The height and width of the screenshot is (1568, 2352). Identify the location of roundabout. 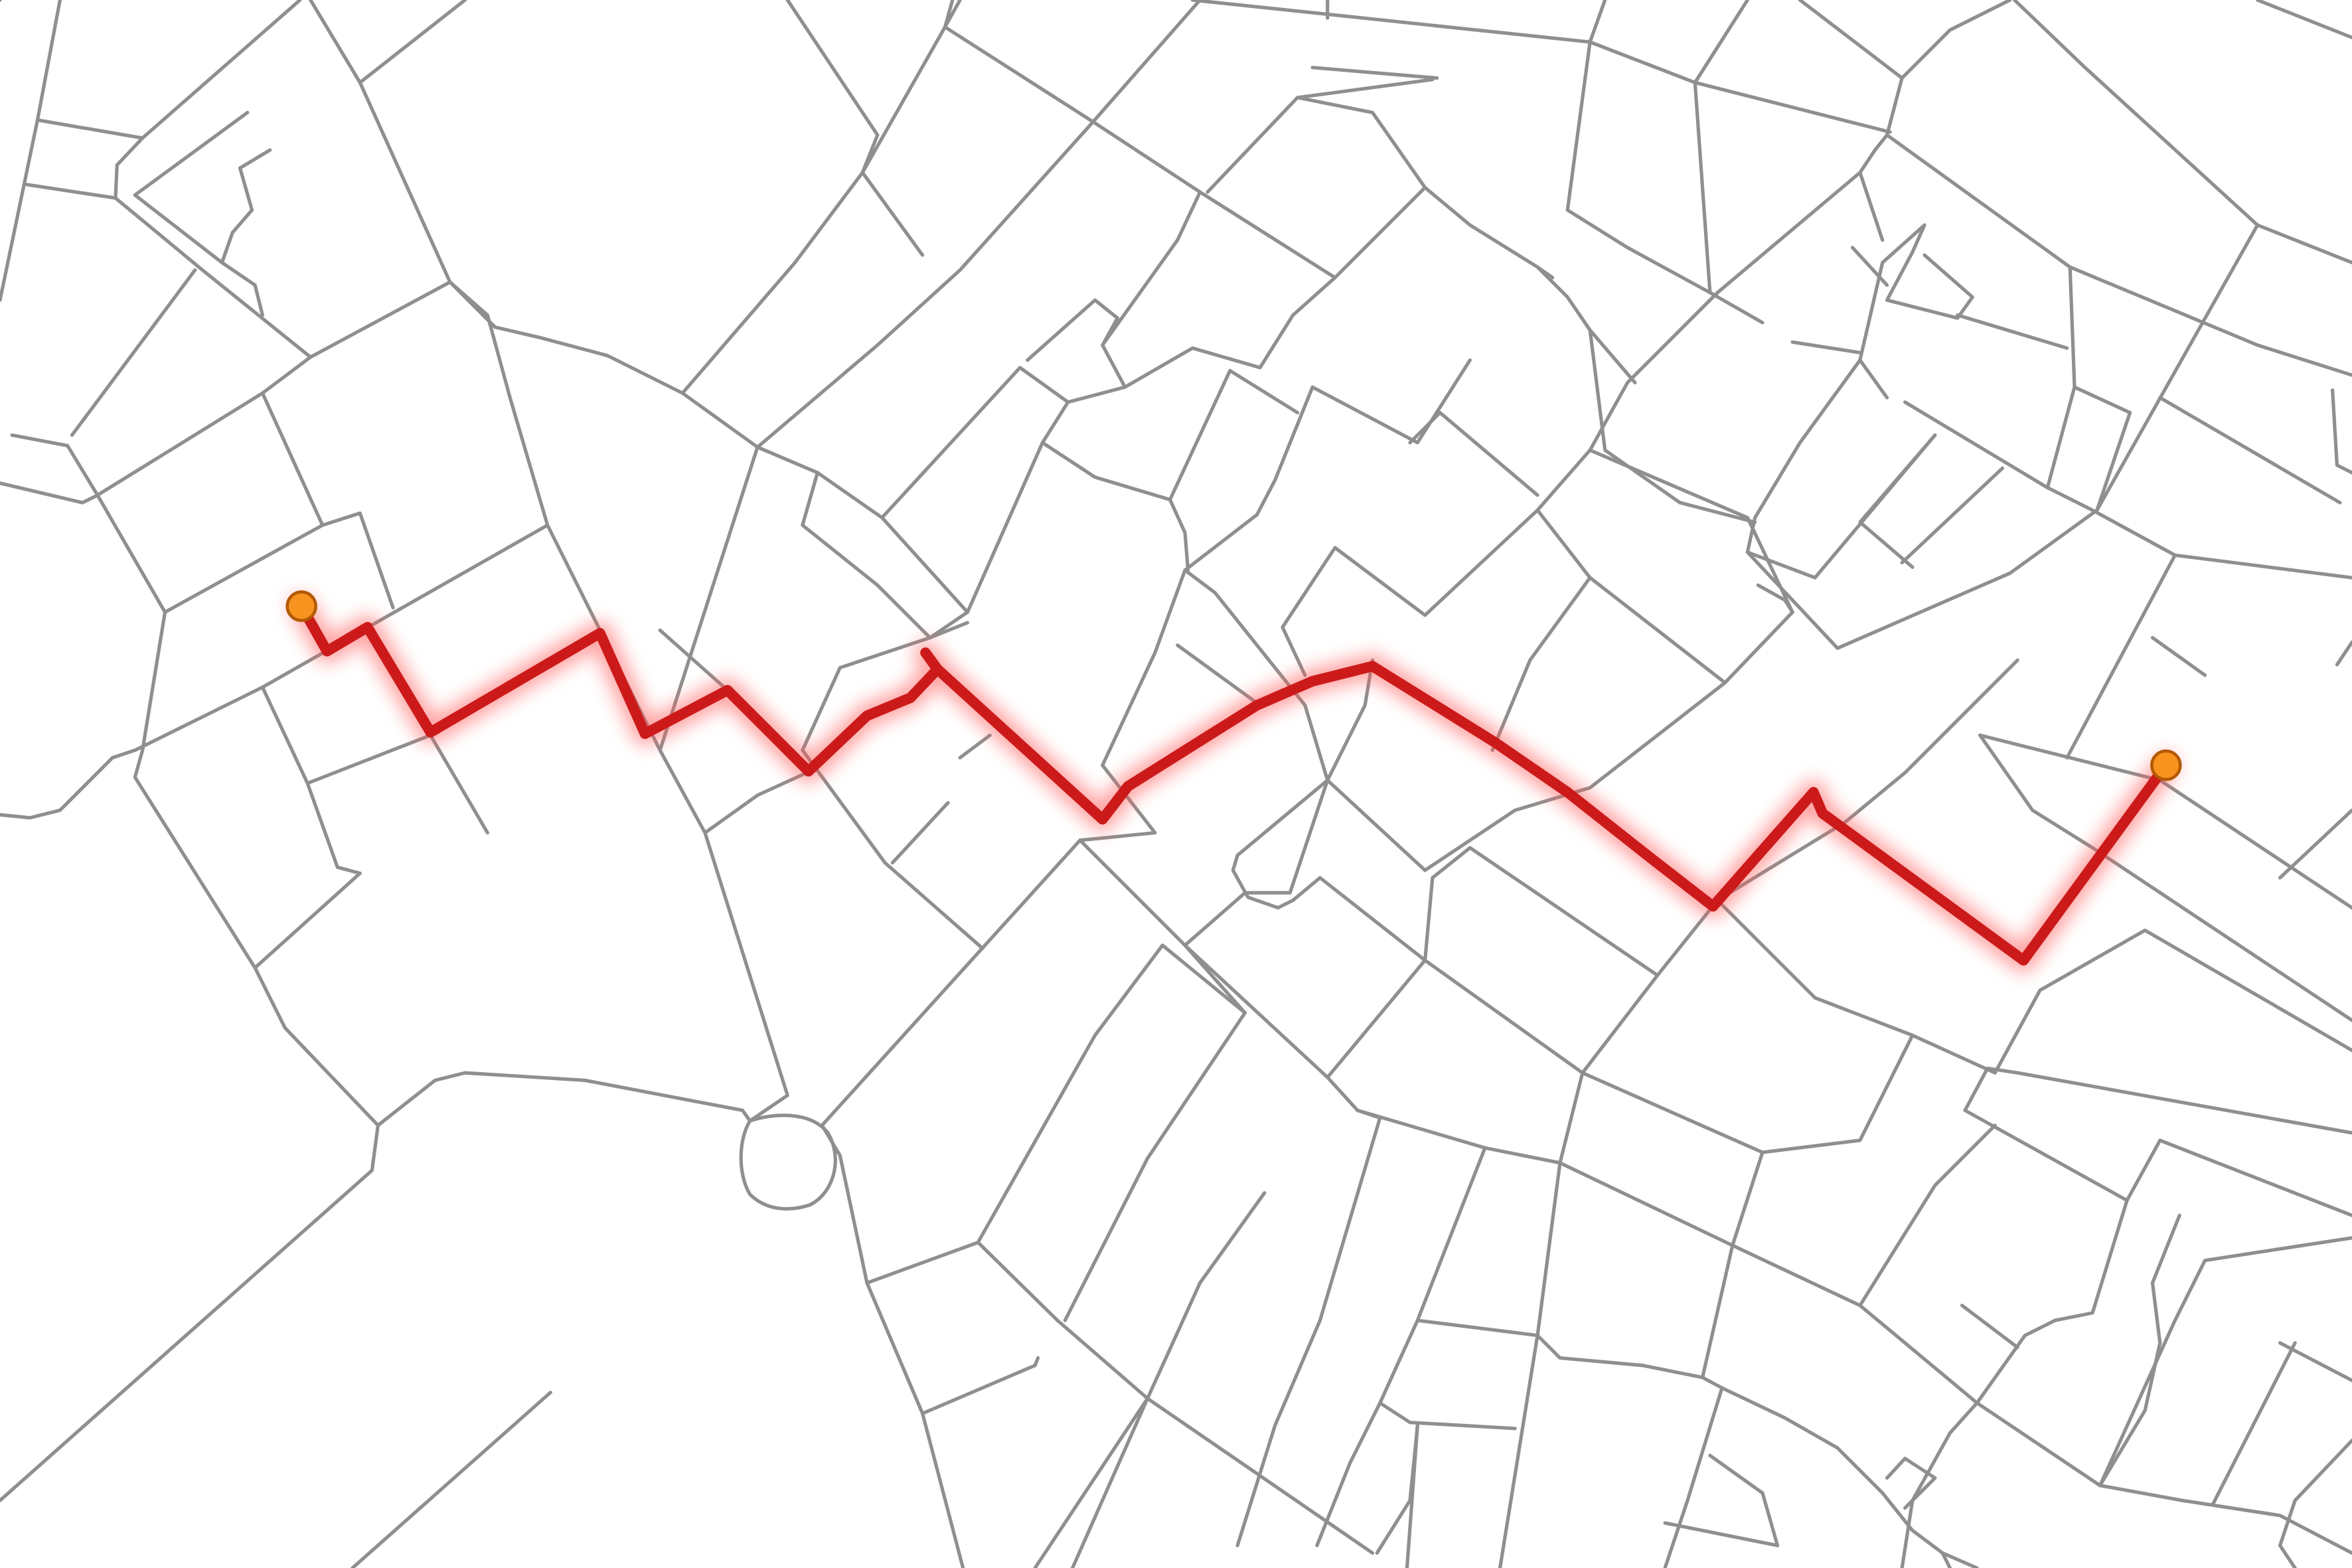
(788, 1162).